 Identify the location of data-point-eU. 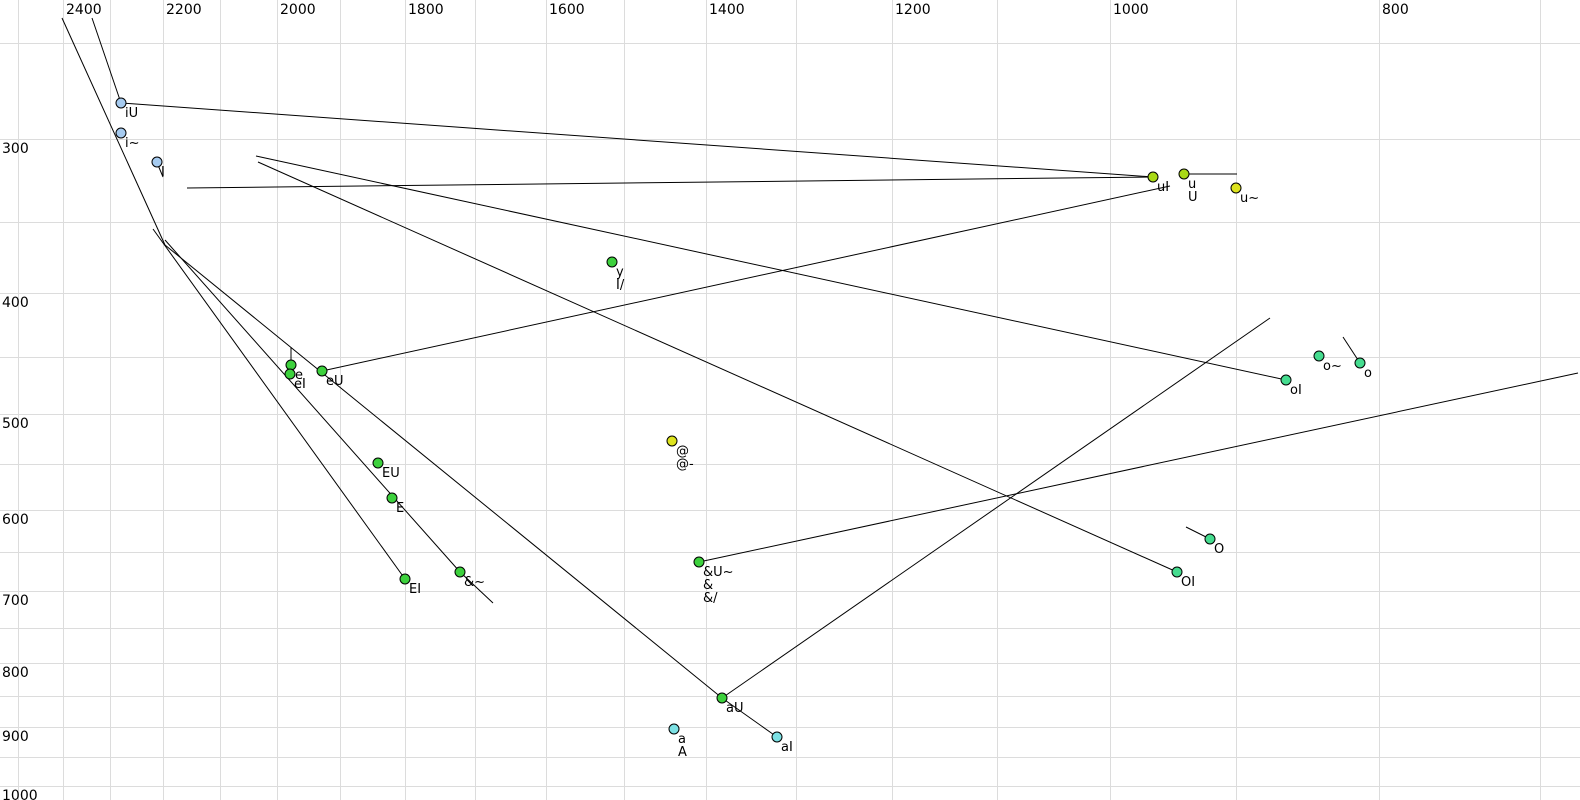
(322, 371).